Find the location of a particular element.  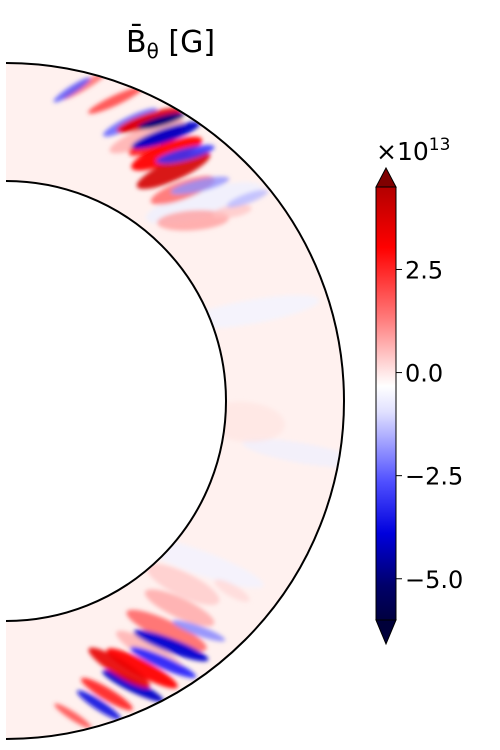

plot-title: B̄θ [G] is located at coordinates (170, 43).